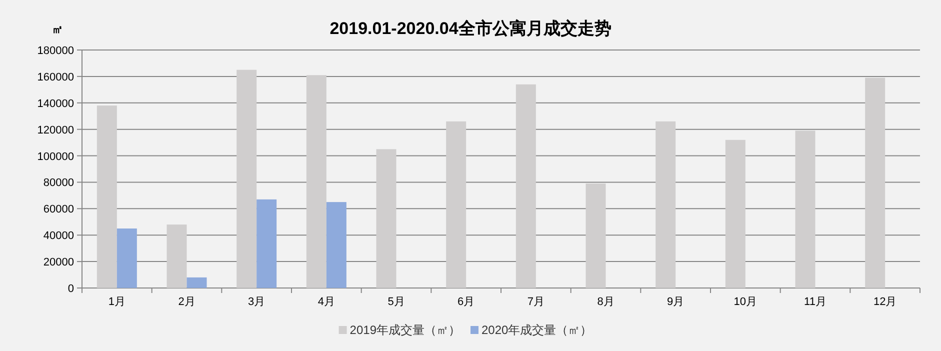 Image resolution: width=941 pixels, height=351 pixels. What do you see at coordinates (675, 302) in the screenshot?
I see `x-tick-label: 9月` at bounding box center [675, 302].